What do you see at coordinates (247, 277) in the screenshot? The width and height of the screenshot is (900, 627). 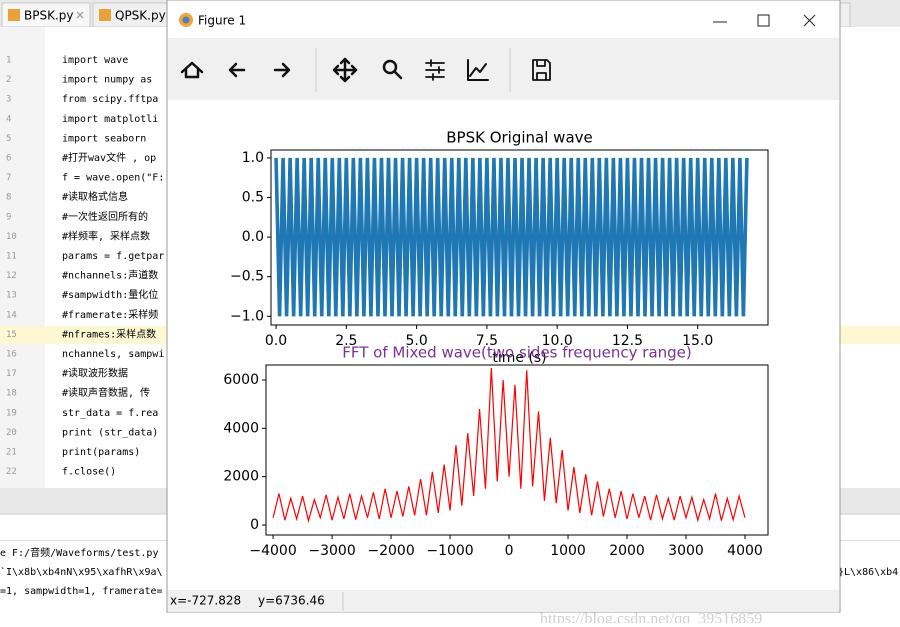 I see `y-tick-label: −0.5` at bounding box center [247, 277].